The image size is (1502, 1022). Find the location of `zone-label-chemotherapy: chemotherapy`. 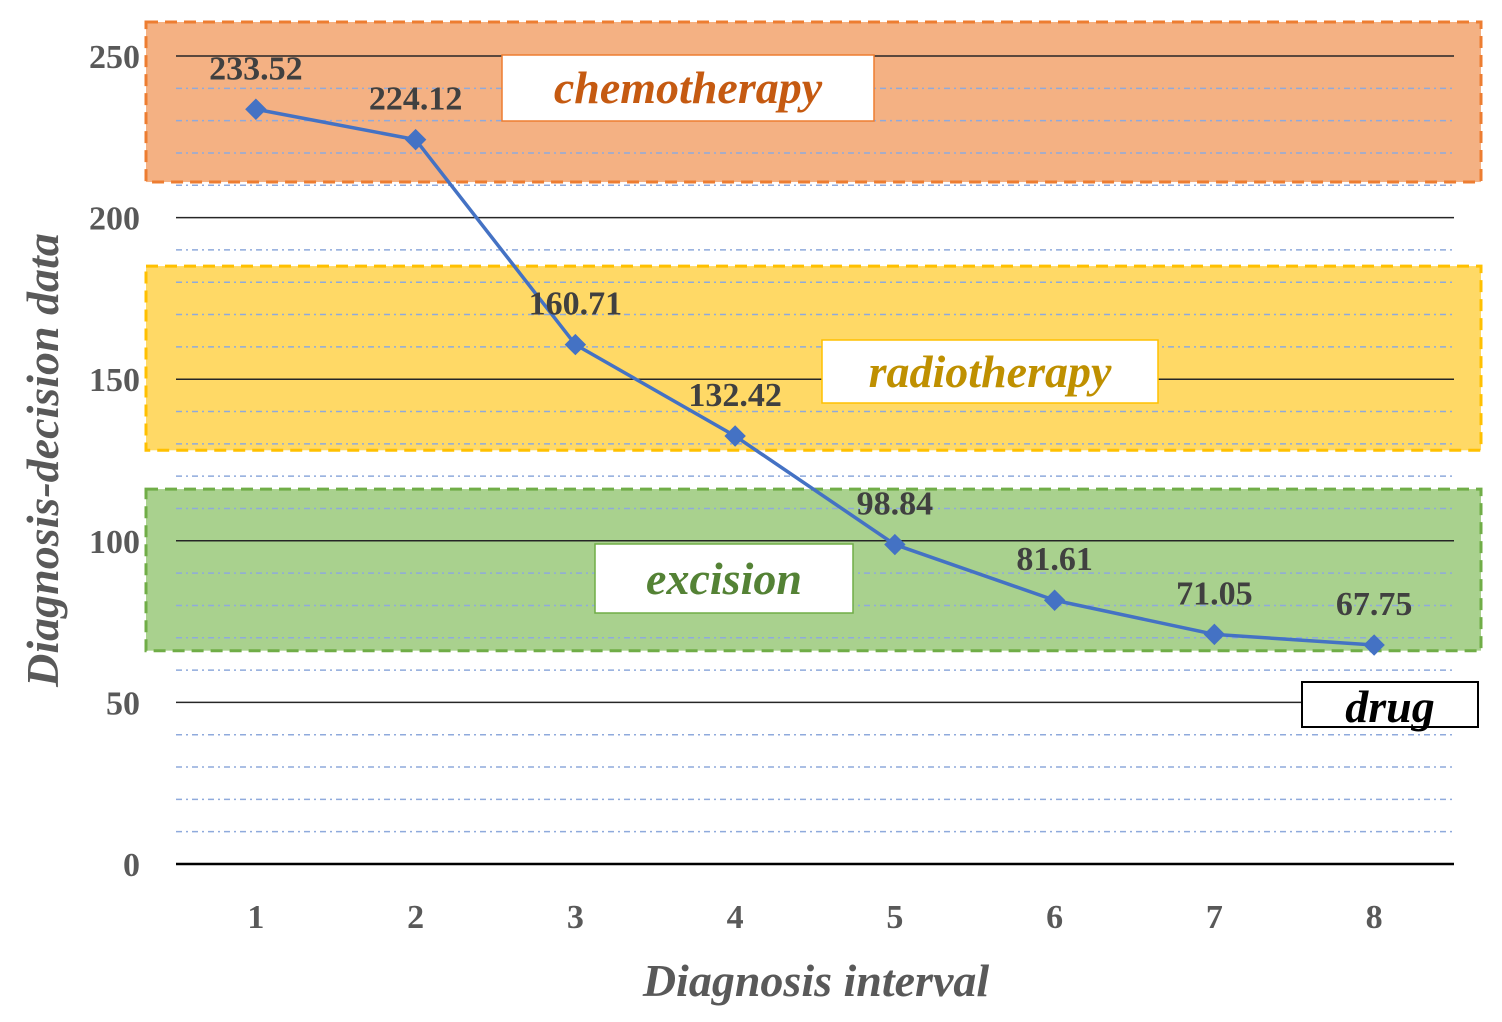

zone-label-chemotherapy: chemotherapy is located at coordinates (688, 87).